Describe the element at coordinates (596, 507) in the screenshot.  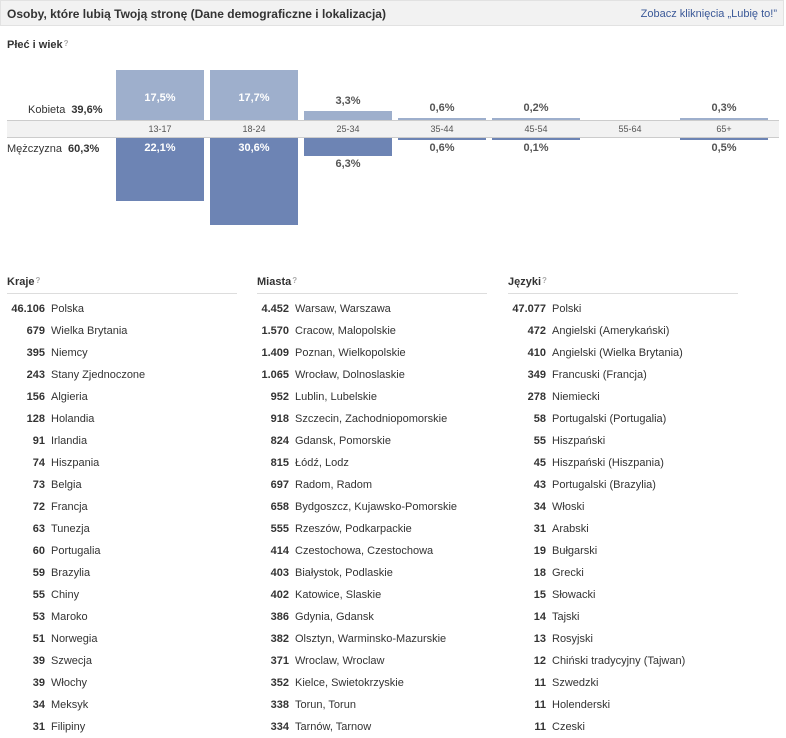
I see `language-row: 34 Włoski` at that location.